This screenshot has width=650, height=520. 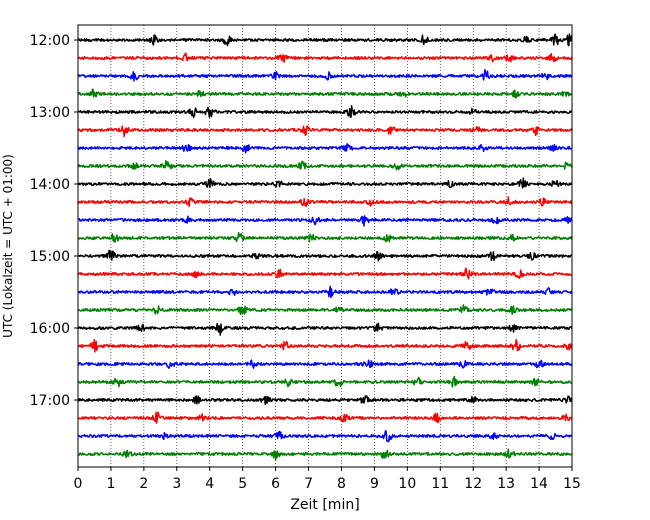 I want to click on x-tick-label: 13, so click(x=506, y=484).